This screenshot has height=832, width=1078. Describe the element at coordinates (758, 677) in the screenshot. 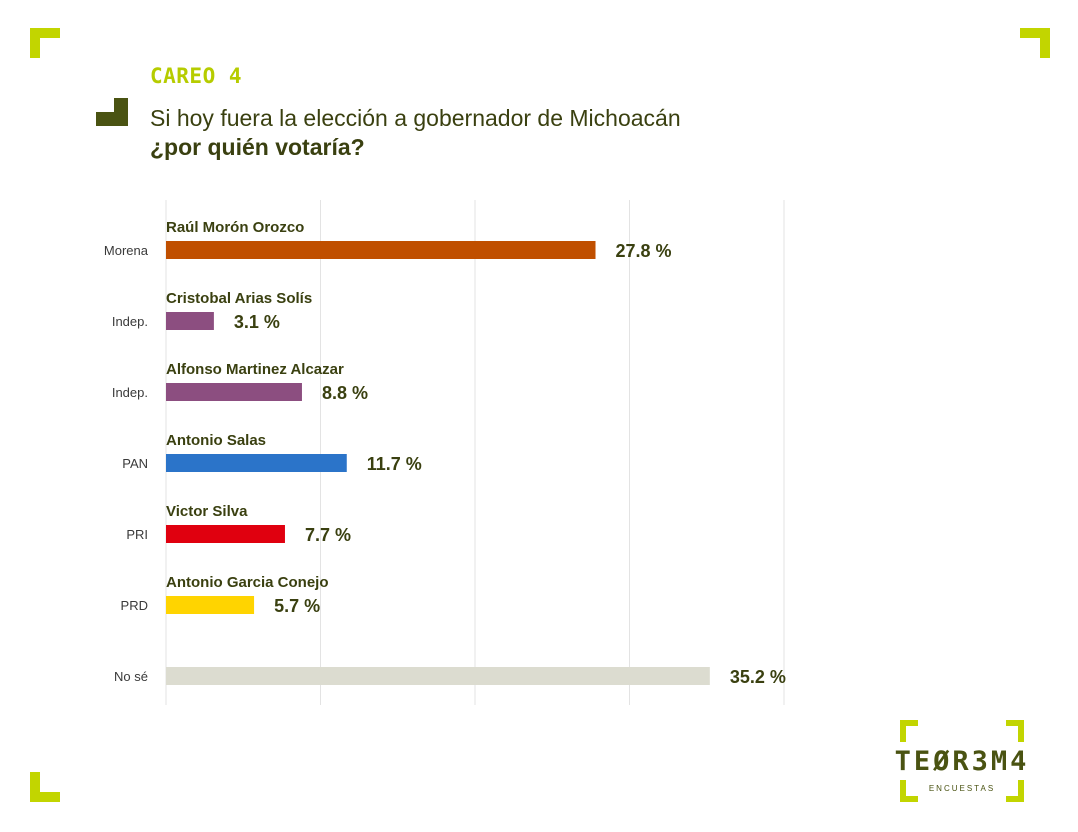

I see `value-label: 35.2 %` at that location.